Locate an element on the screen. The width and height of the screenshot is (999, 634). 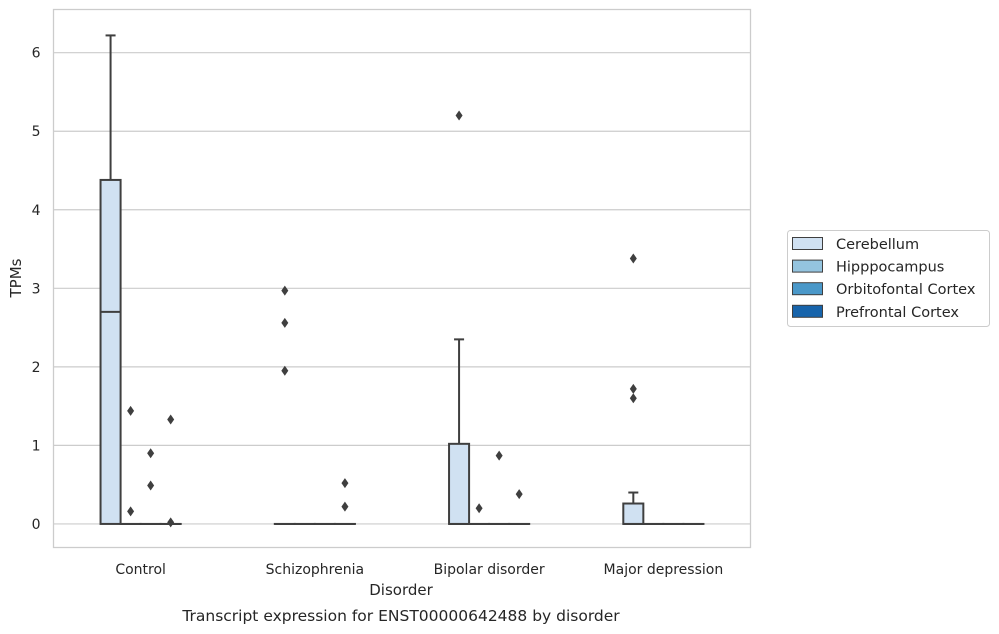
y-tick-label: 4 is located at coordinates (36, 211).